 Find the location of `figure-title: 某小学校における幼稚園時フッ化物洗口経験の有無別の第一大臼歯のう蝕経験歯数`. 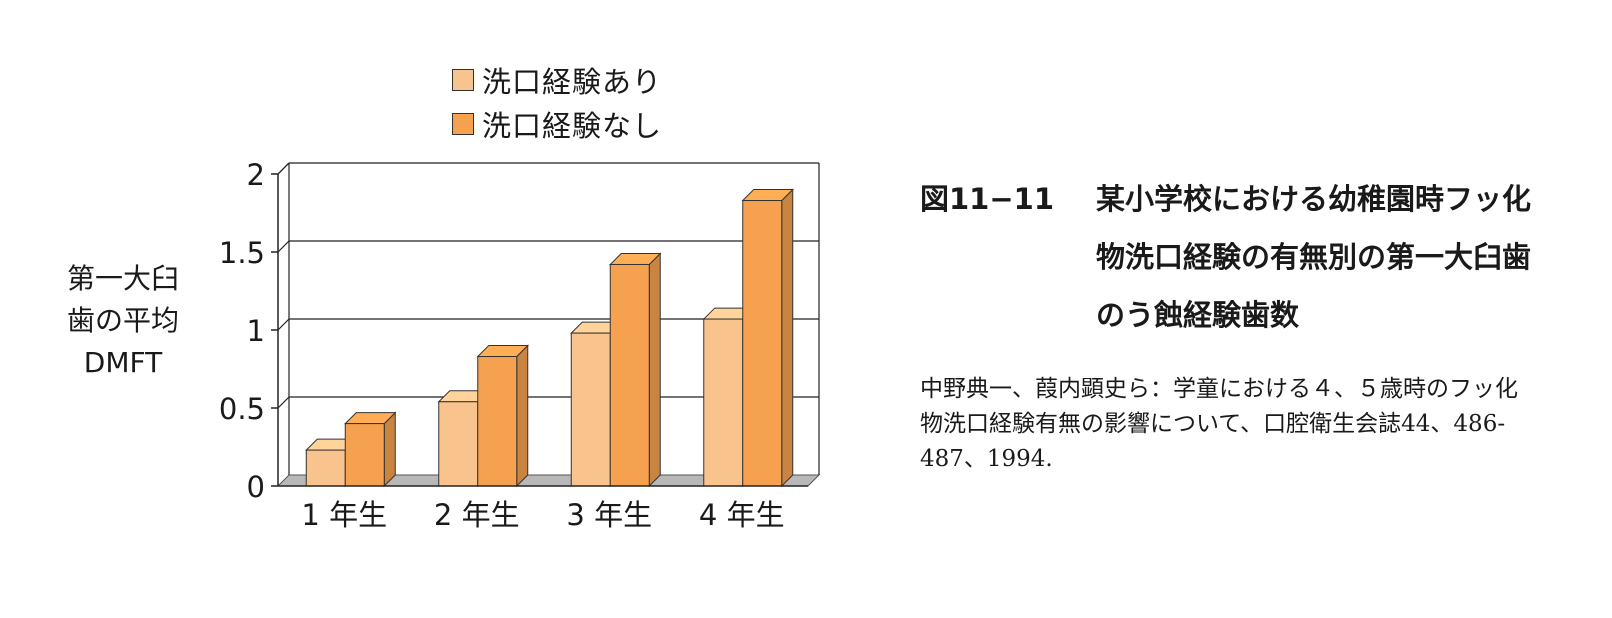

figure-title: 某小学校における幼稚園時フッ化物洗口経験の有無別の第一大臼歯のう蝕経験歯数 is located at coordinates (1314, 257).